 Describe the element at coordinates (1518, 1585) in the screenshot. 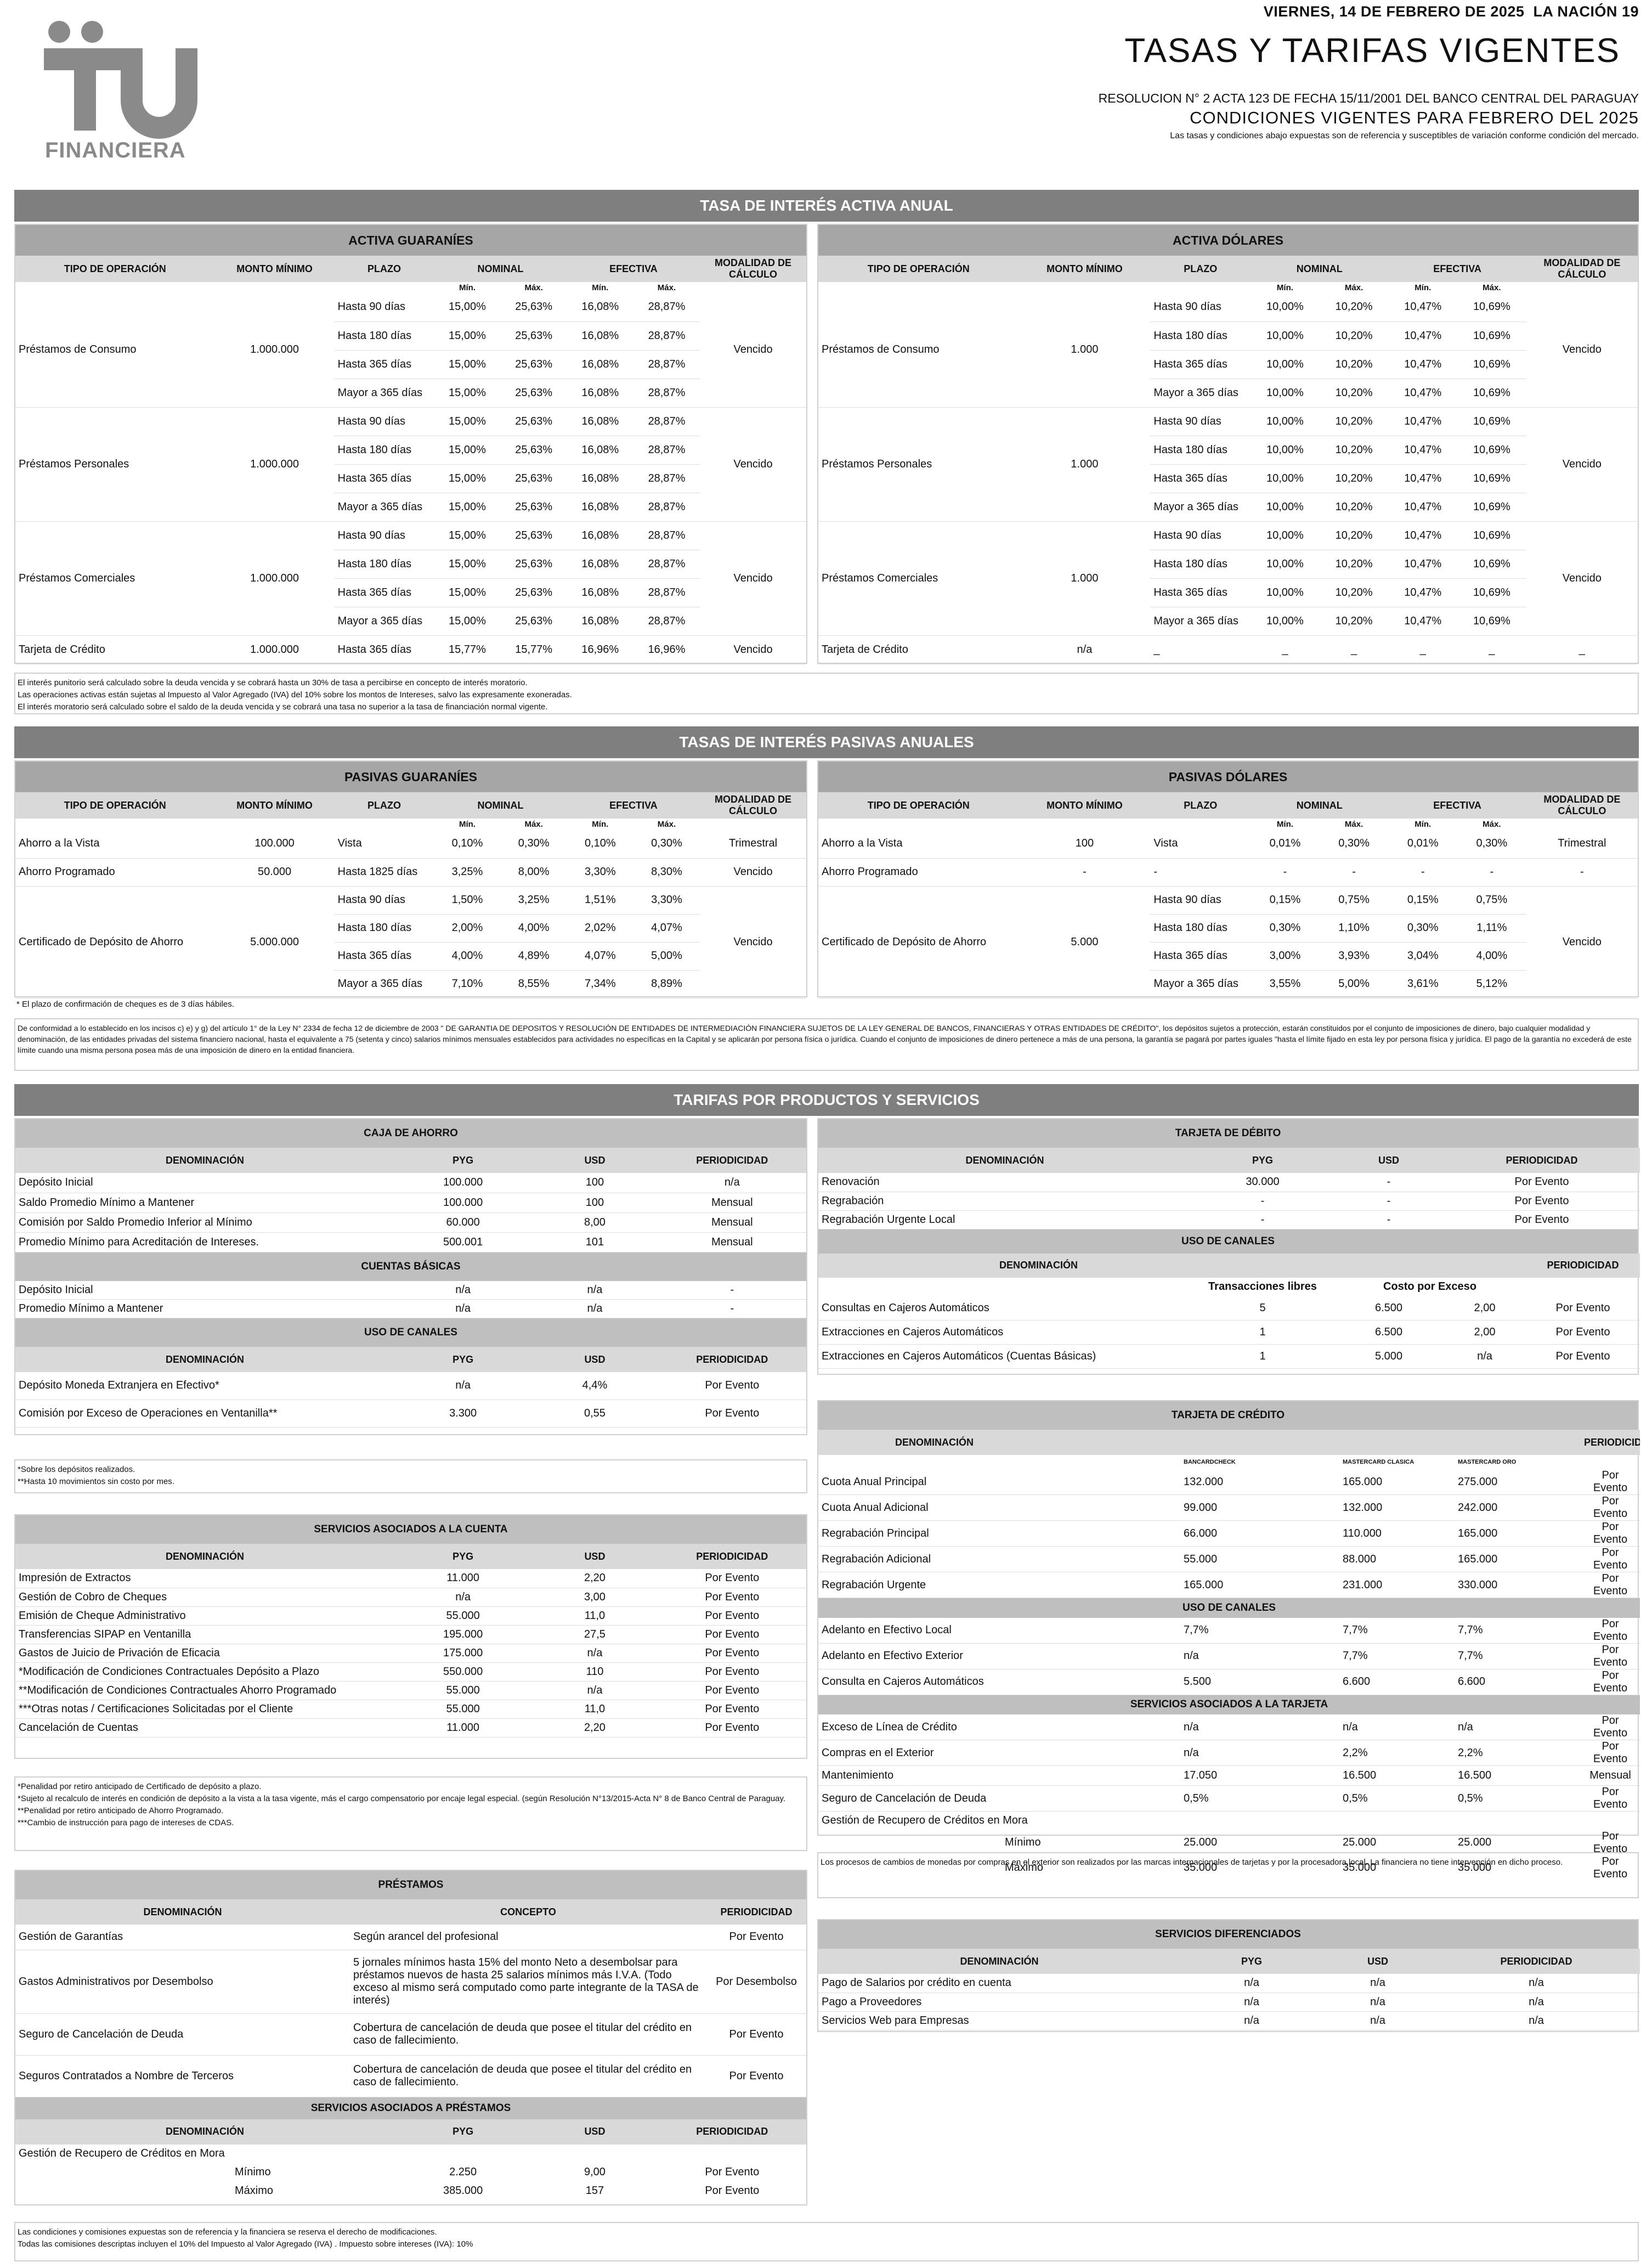

I see `cell: 330.000` at that location.